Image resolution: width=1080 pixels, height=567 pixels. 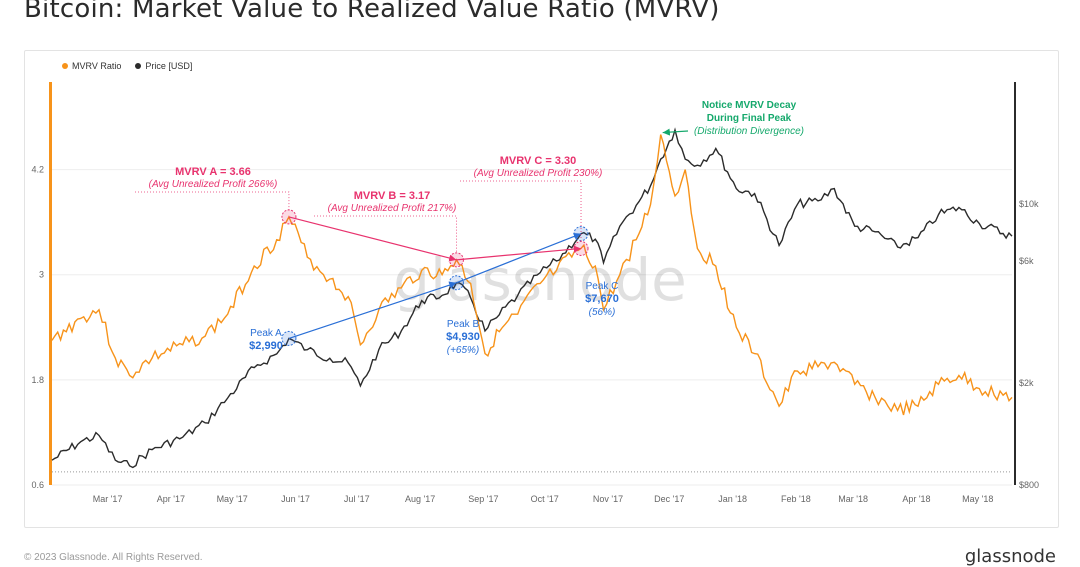 I want to click on x-tick-label: Nov '17, so click(x=608, y=499).